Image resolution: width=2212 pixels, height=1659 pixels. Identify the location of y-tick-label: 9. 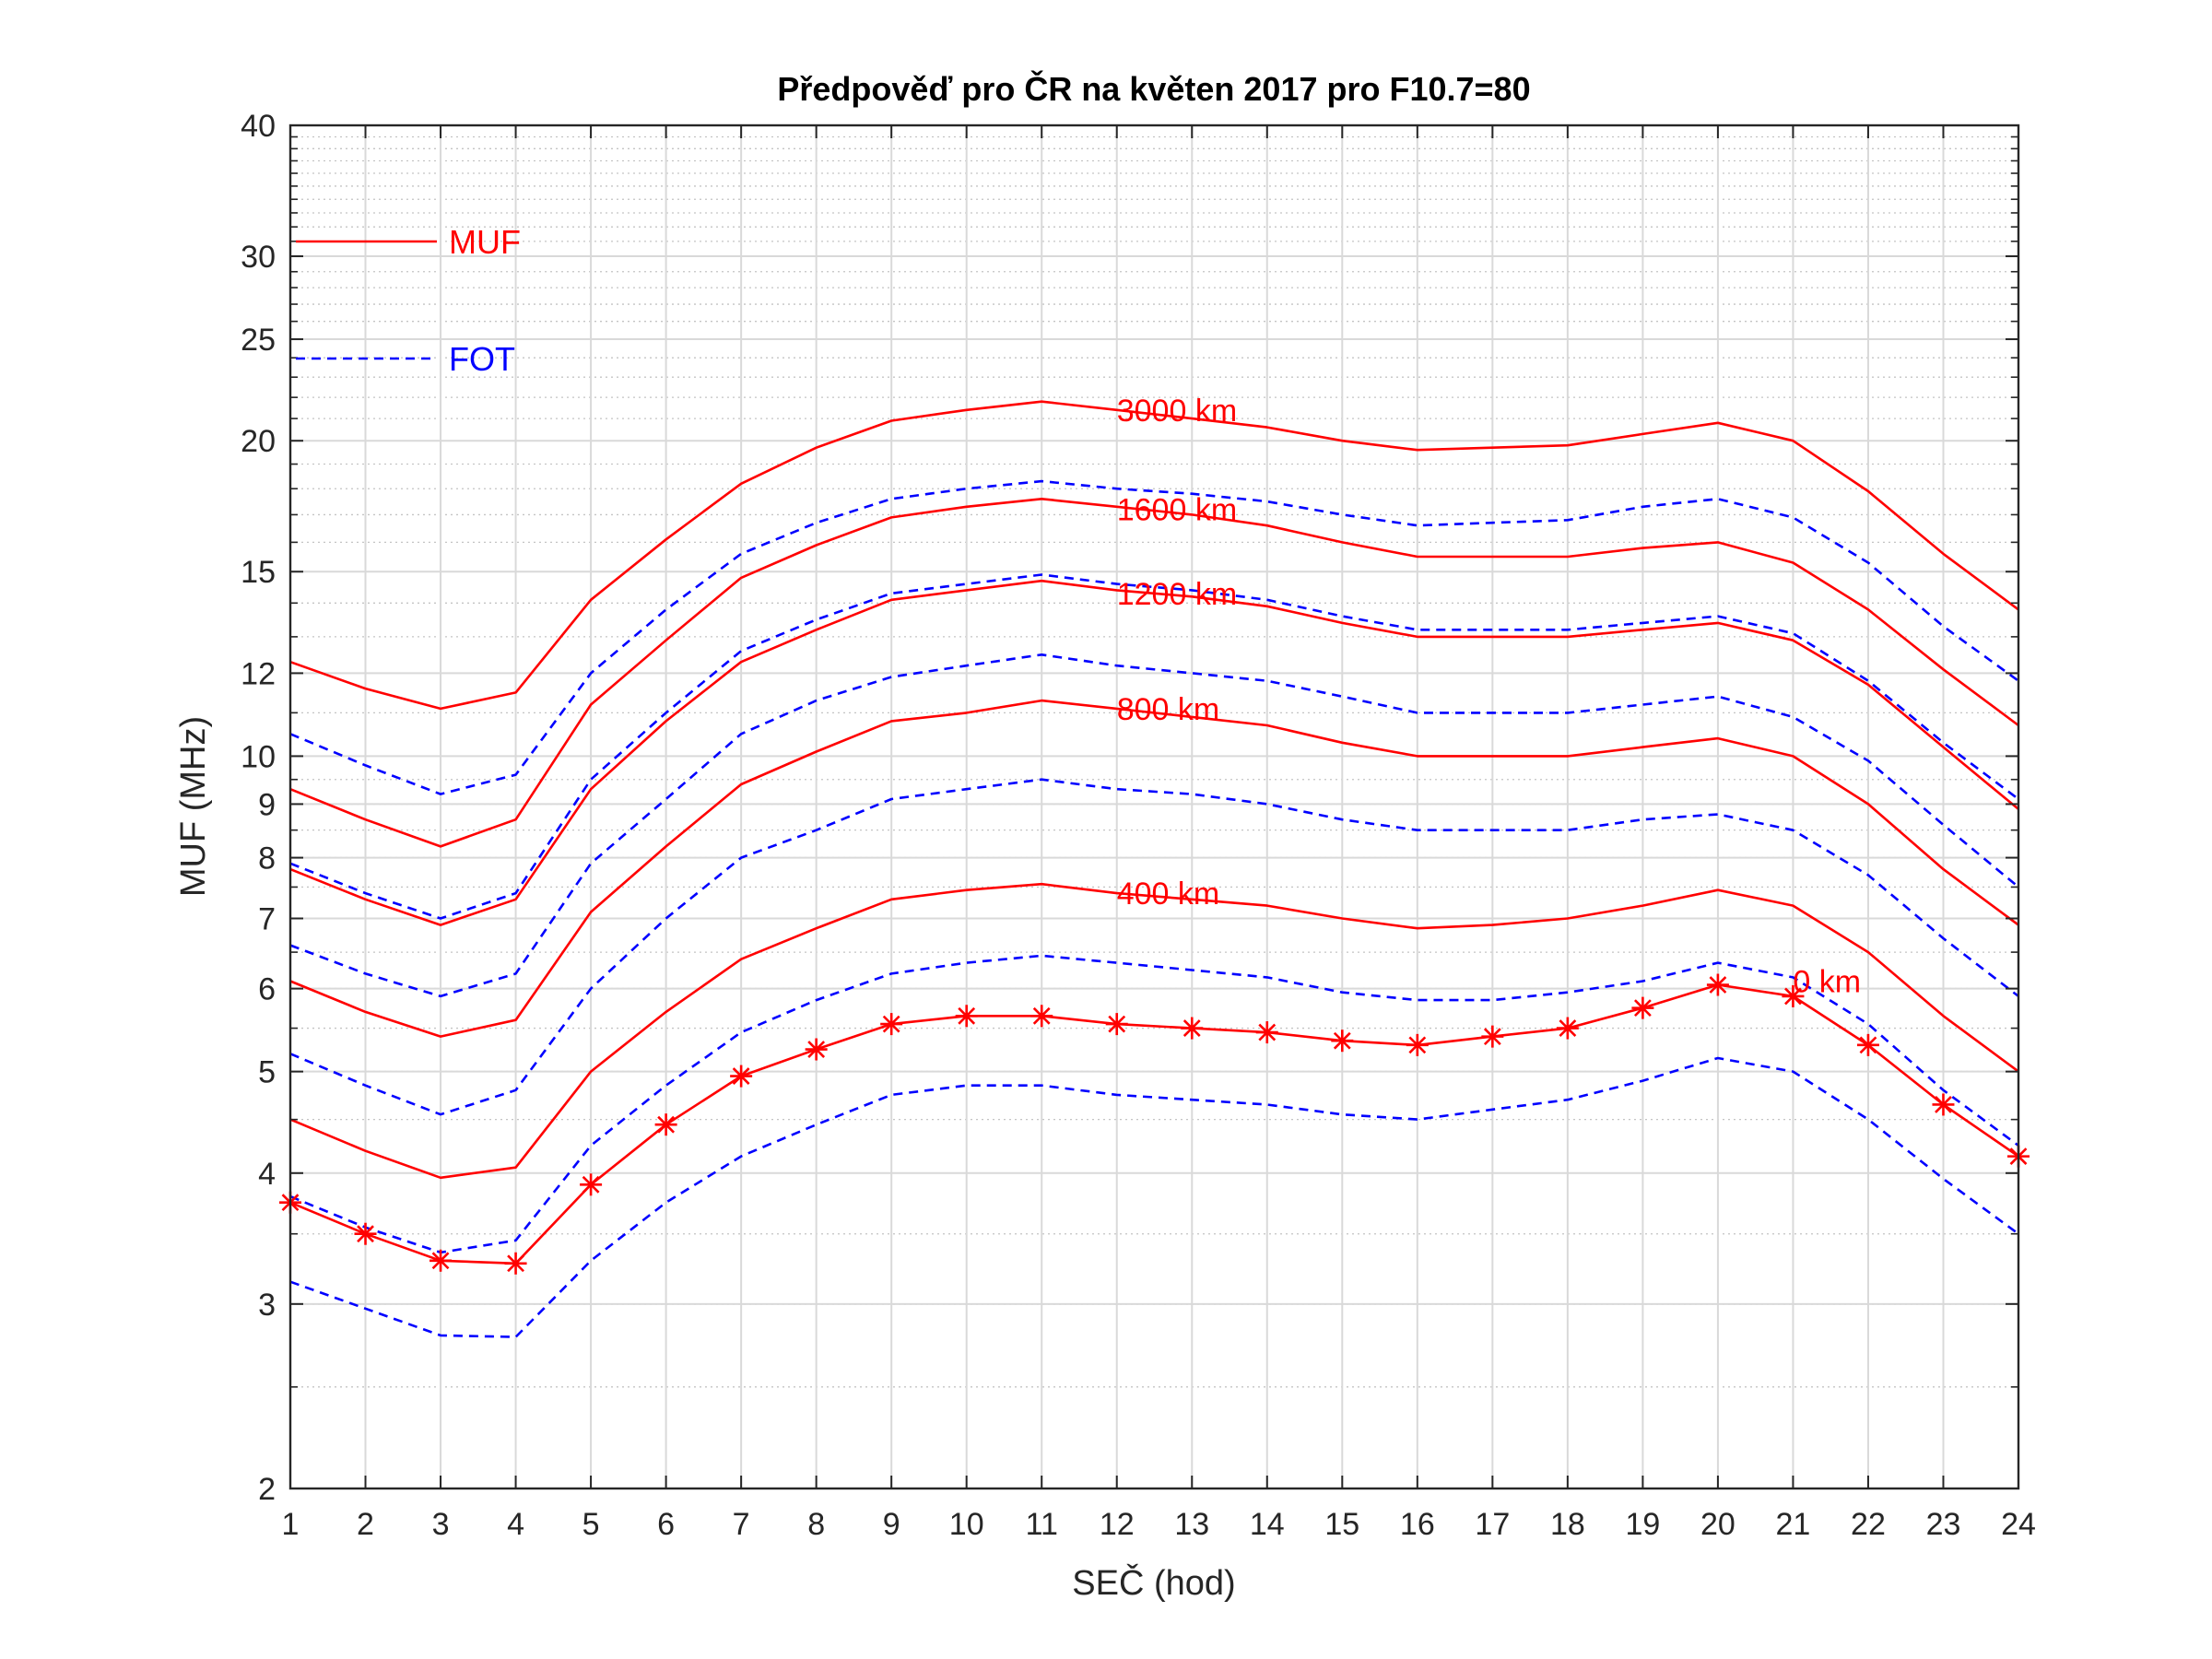
(267, 804).